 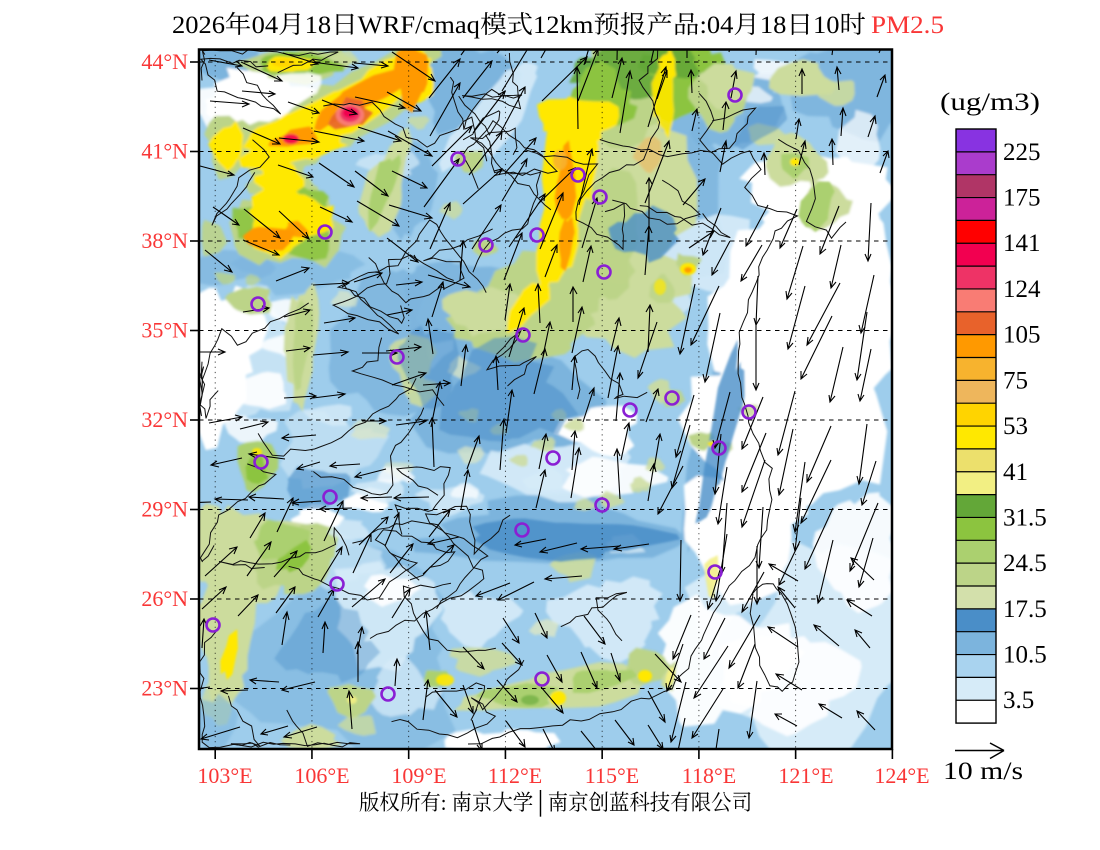 What do you see at coordinates (515, 774) in the screenshot?
I see `svg-text: 112°E` at bounding box center [515, 774].